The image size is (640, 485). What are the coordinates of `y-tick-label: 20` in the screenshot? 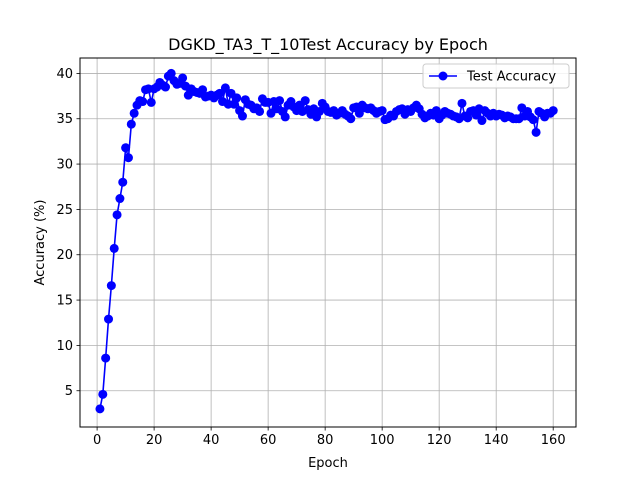 It's located at (64, 255).